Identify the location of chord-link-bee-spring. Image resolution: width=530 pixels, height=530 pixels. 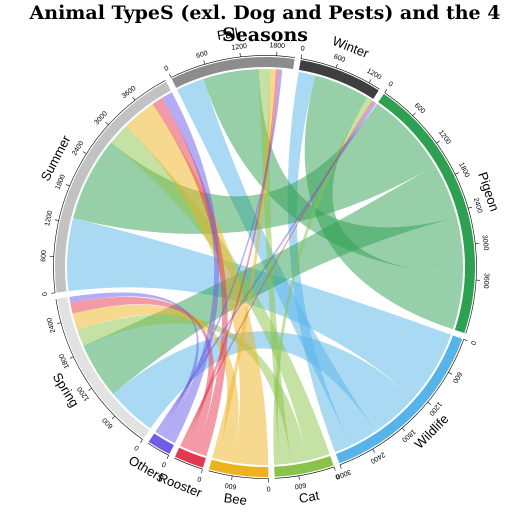
(155, 383).